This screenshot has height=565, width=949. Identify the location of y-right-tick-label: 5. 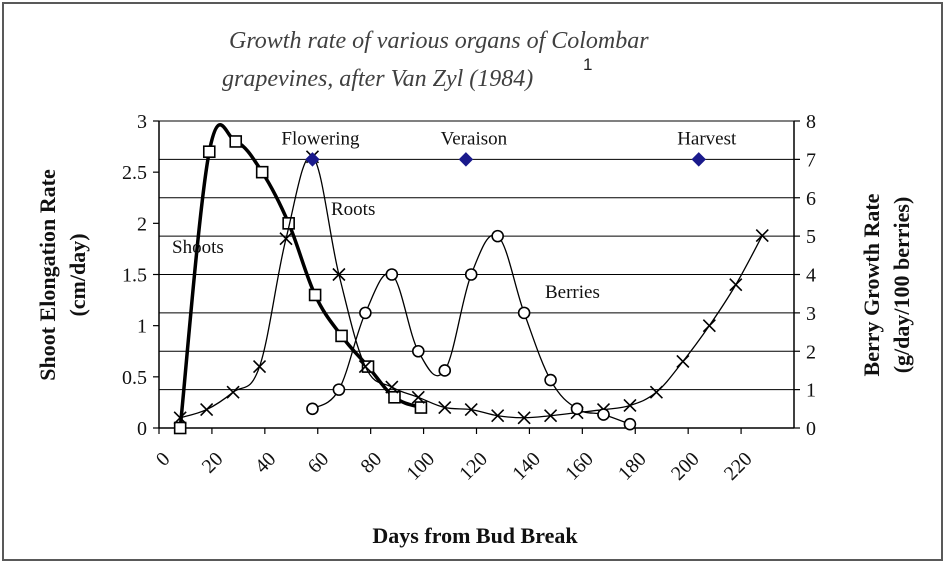
(811, 237).